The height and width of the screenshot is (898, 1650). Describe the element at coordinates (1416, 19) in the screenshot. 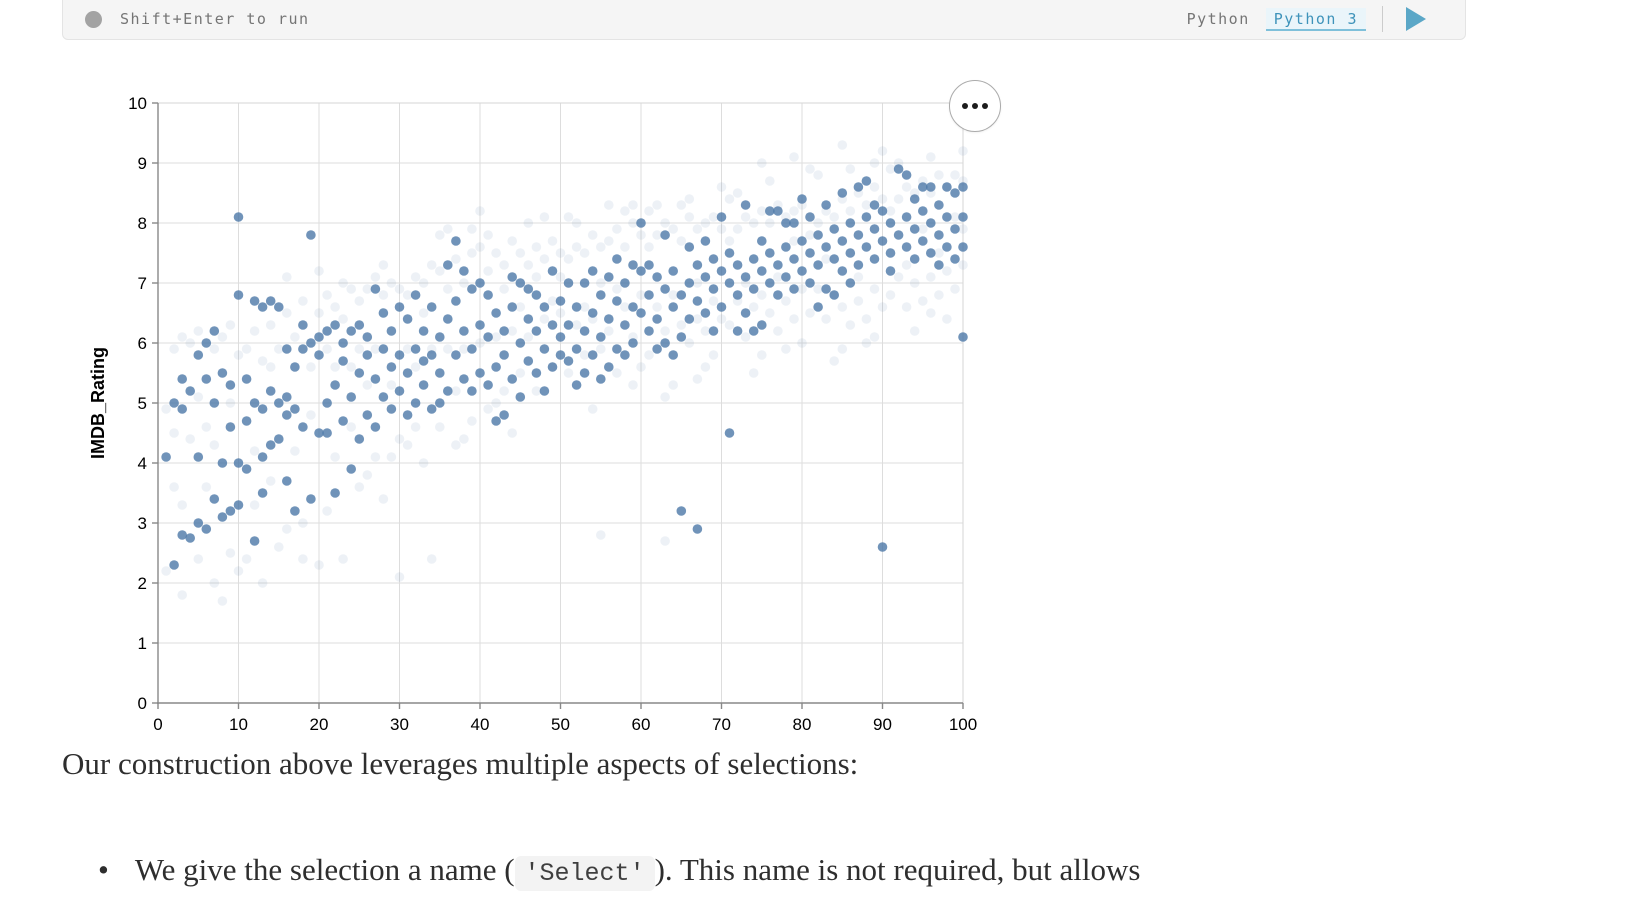

I see `run-cell-button` at that location.